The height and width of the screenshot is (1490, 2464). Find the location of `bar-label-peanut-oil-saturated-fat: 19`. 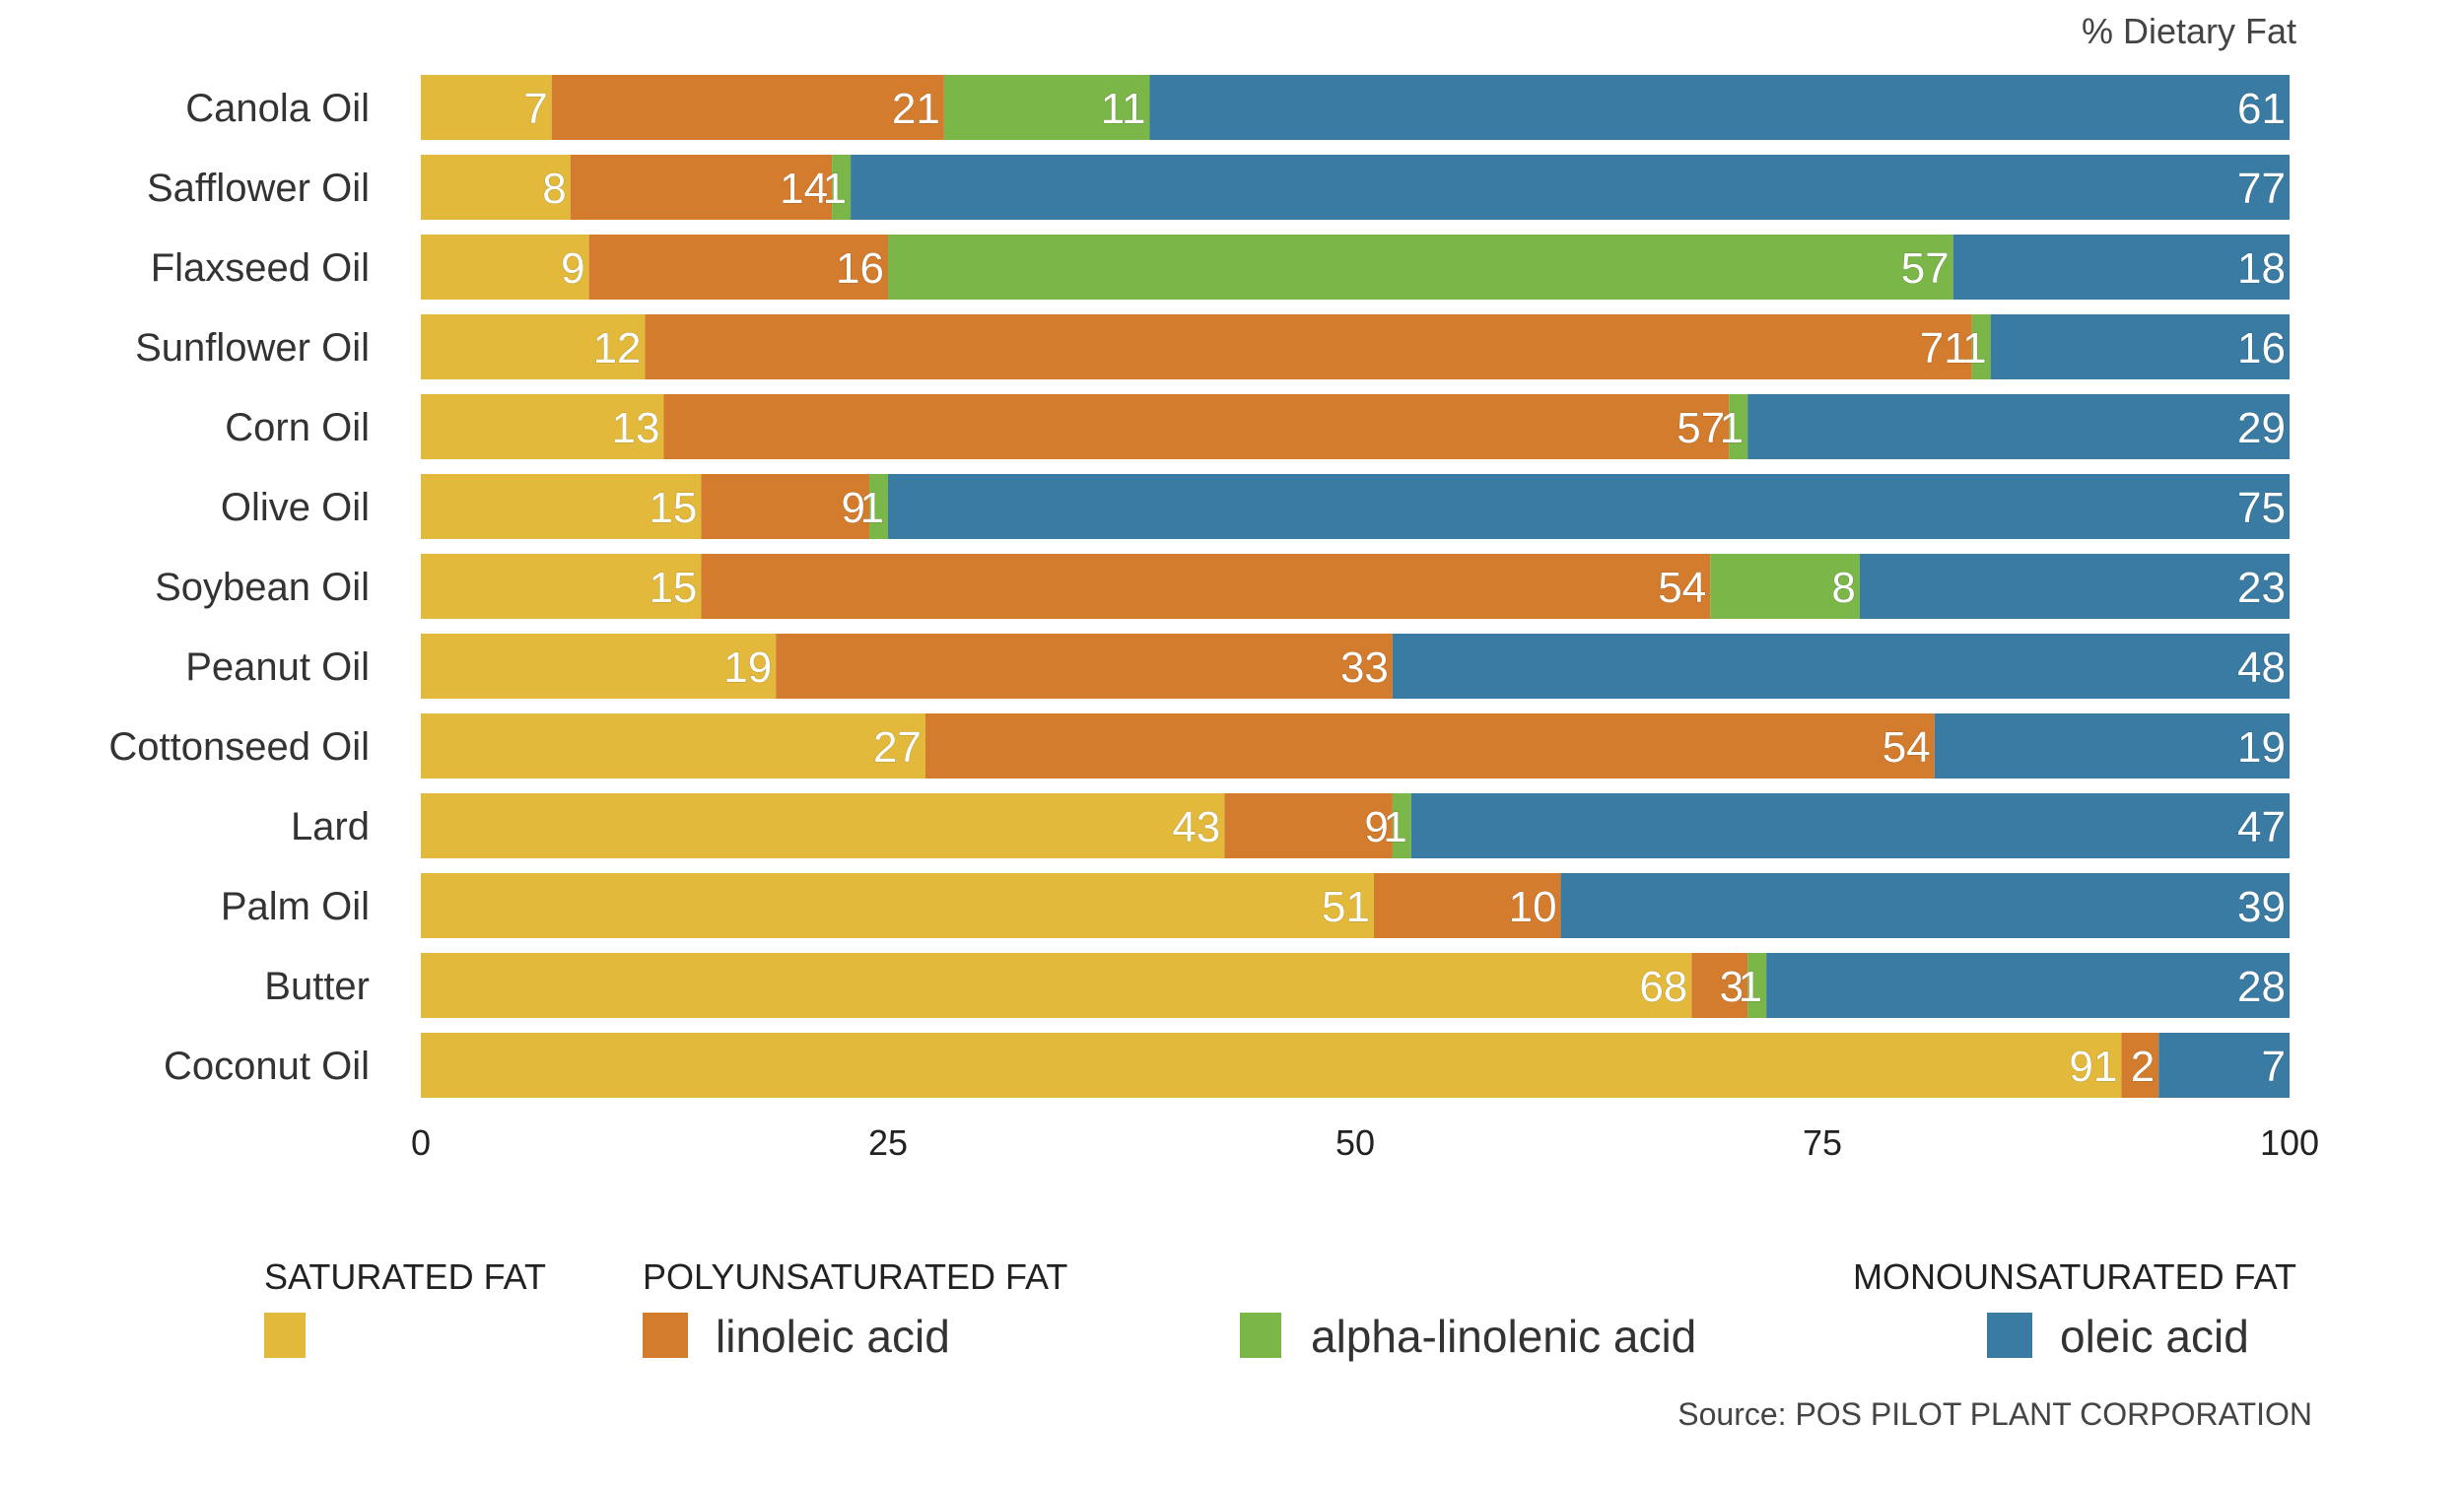

bar-label-peanut-oil-saturated-fat: 19 is located at coordinates (747, 667).